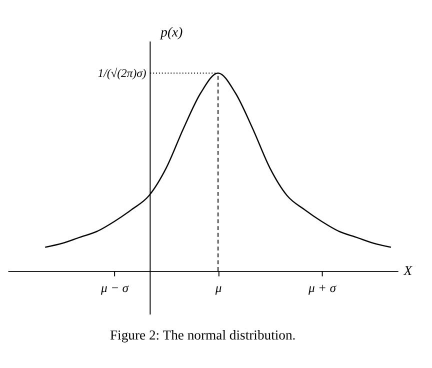 The width and height of the screenshot is (432, 368). I want to click on y-axis-title: p(x), so click(172, 32).